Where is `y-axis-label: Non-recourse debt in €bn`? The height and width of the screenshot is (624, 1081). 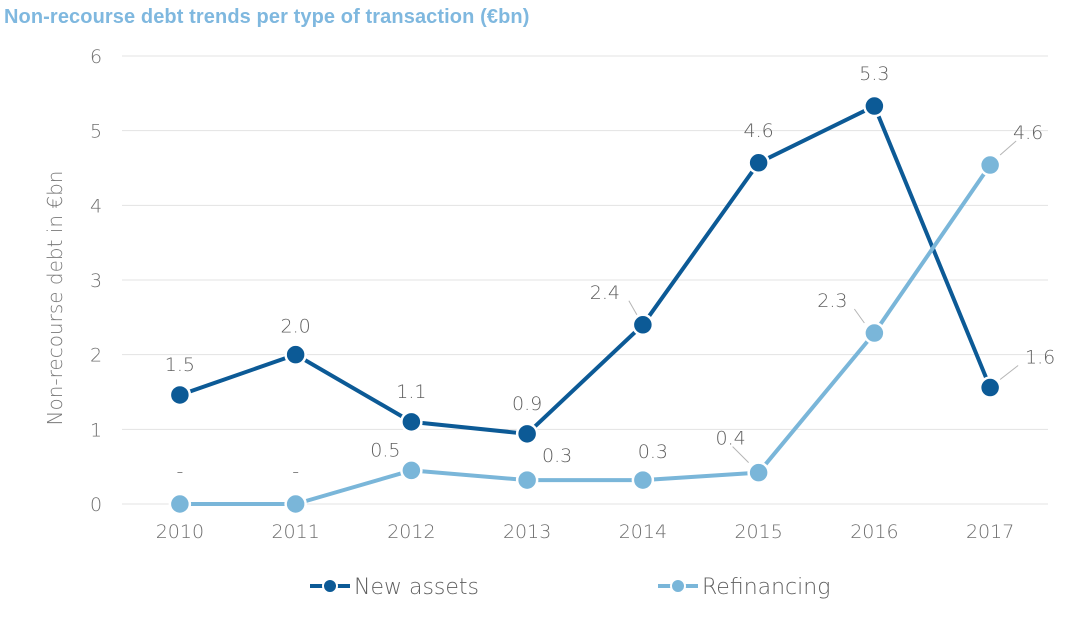 y-axis-label: Non-recourse debt in €bn is located at coordinates (55, 298).